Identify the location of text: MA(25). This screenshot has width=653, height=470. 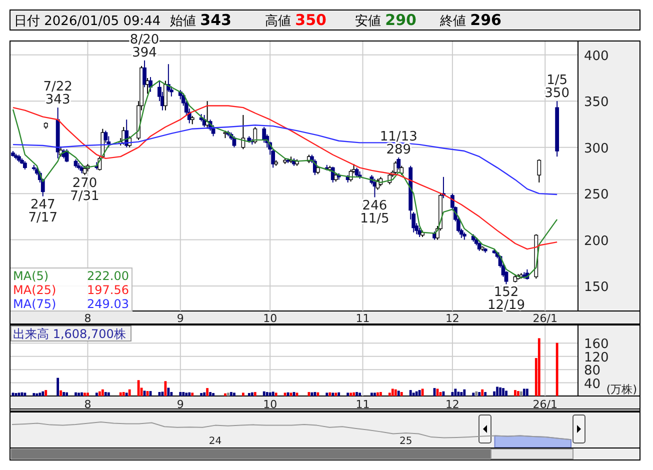
(34, 290).